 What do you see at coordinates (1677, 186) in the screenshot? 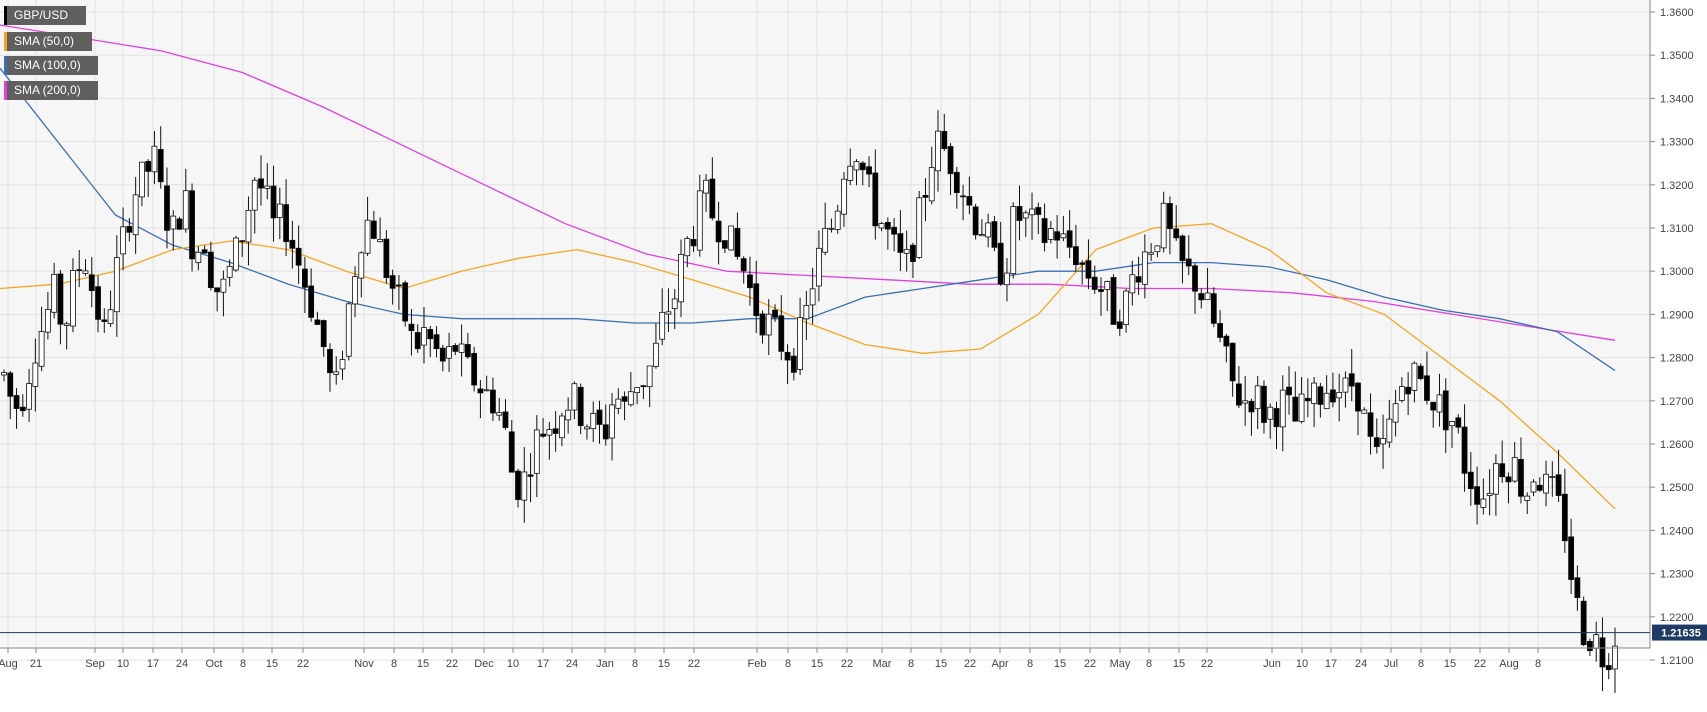
I see `y-tick-label: 1.3200` at bounding box center [1677, 186].